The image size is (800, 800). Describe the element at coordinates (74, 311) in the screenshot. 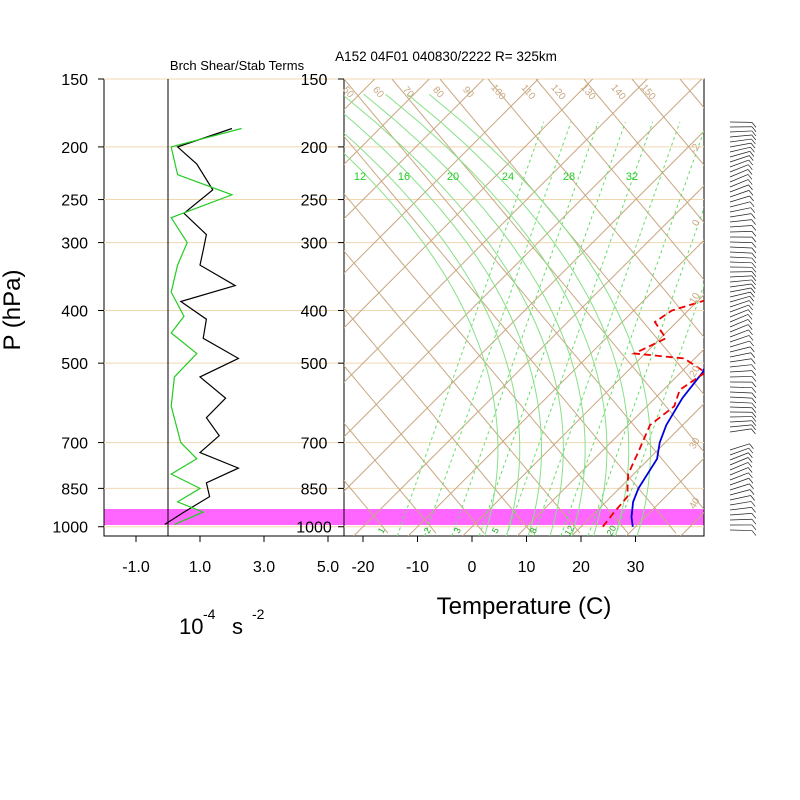

I see `pressure-tick-label-left: 400` at that location.